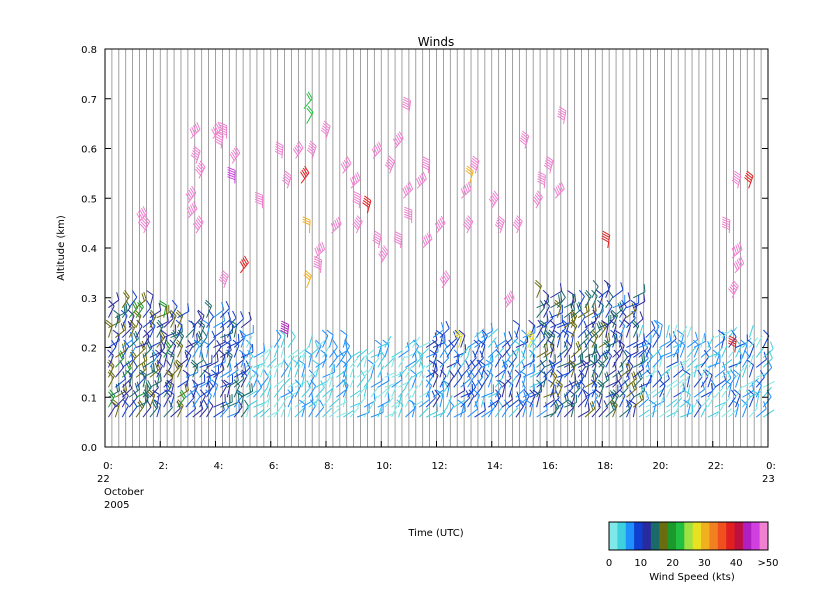  What do you see at coordinates (89, 398) in the screenshot?
I see `y-tick-label: 0.1` at bounding box center [89, 398].